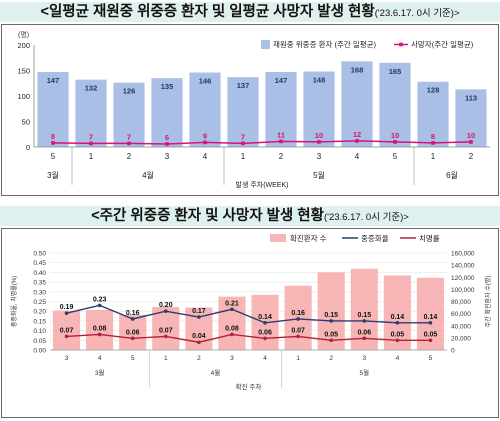  Describe the element at coordinates (331, 315) in the screenshot. I see `chart2-severe-rate-value-label: 0.15` at that location.